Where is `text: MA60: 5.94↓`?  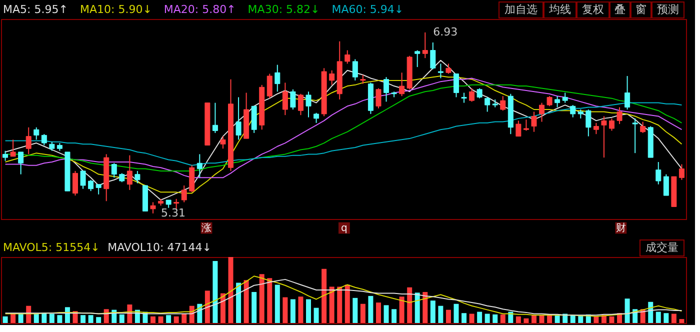
text: MA60: 5.94↓ is located at coordinates (368, 9).